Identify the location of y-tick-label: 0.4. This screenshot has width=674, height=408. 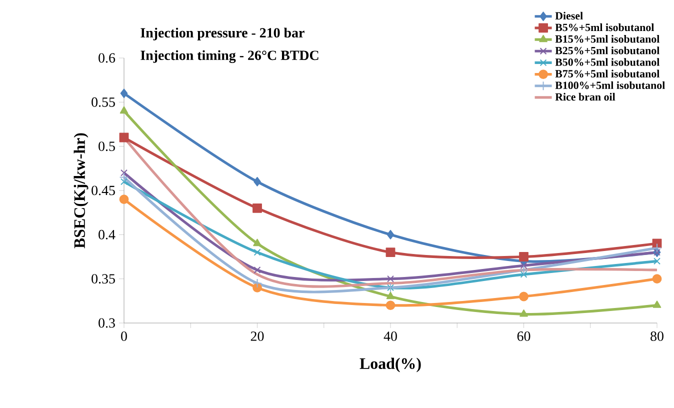
(107, 235).